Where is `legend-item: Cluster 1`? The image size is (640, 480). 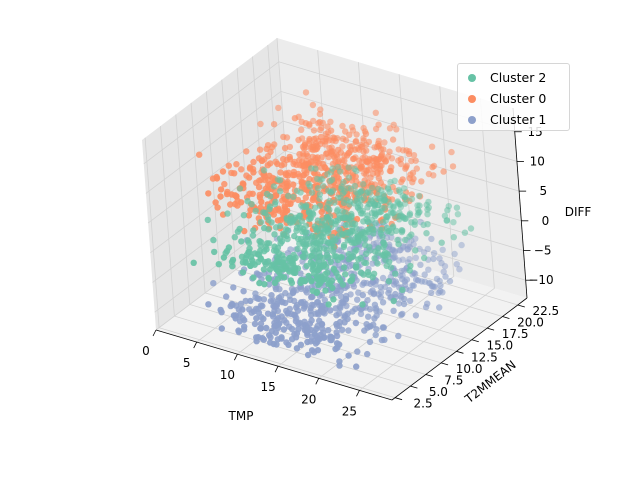 legend-item: Cluster 1 is located at coordinates (513, 119).